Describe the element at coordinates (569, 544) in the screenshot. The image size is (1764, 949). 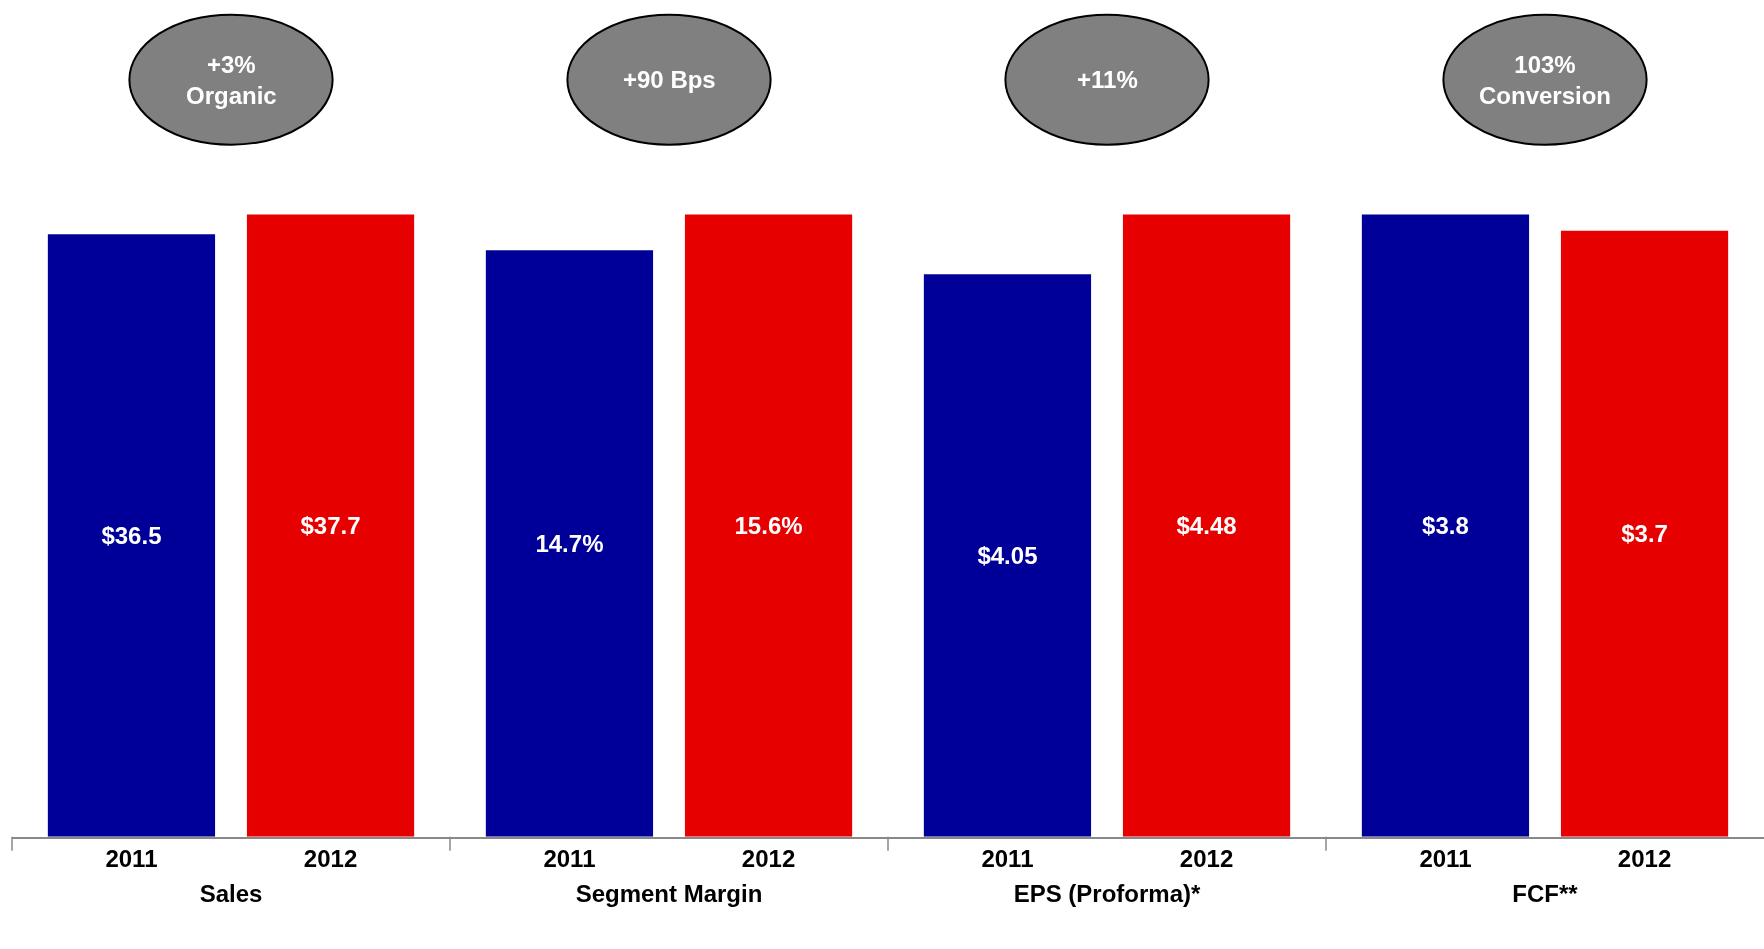
I see `data-label: 14.7%` at that location.